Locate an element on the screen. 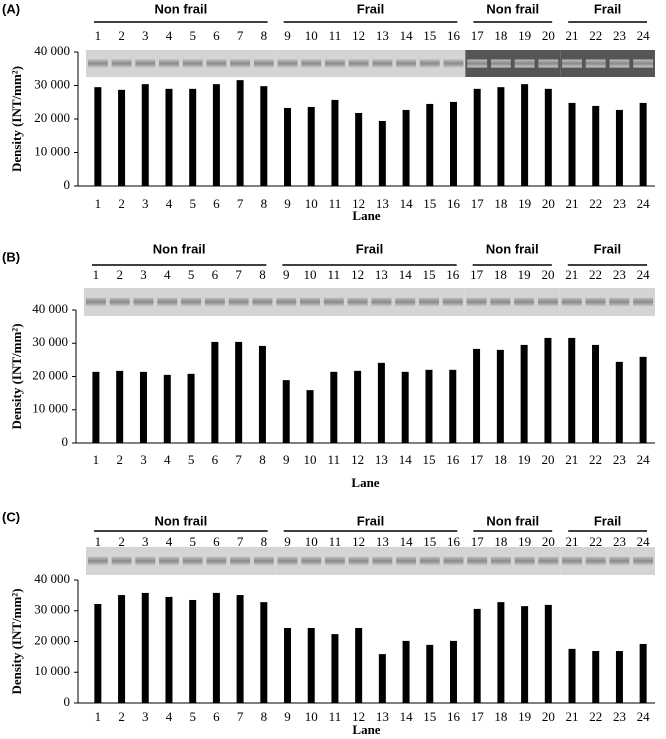 The width and height of the screenshot is (666, 739). lane-number: 2 is located at coordinates (119, 274).